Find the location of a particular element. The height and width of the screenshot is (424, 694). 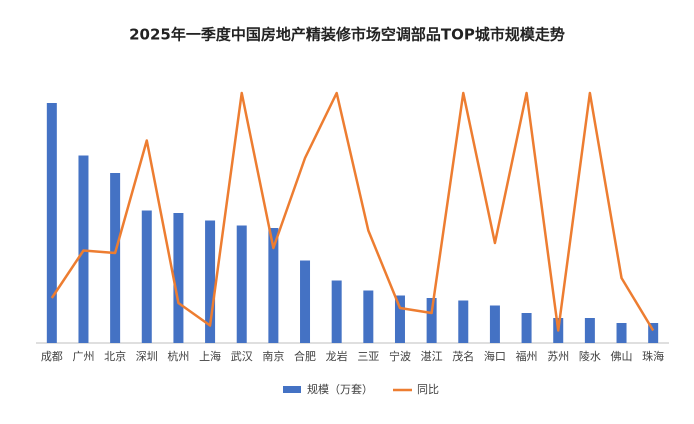

x-tick-label: 杭州 is located at coordinates (178, 356).